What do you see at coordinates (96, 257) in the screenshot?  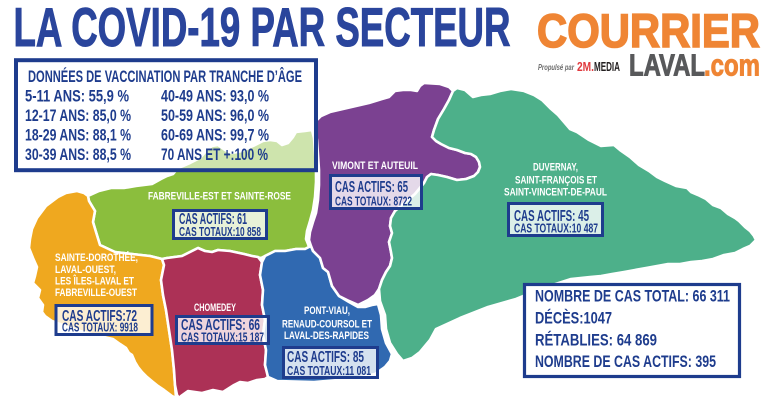 I see `svg-text: SAINTE-DOROTHÉE,` at bounding box center [96, 257].